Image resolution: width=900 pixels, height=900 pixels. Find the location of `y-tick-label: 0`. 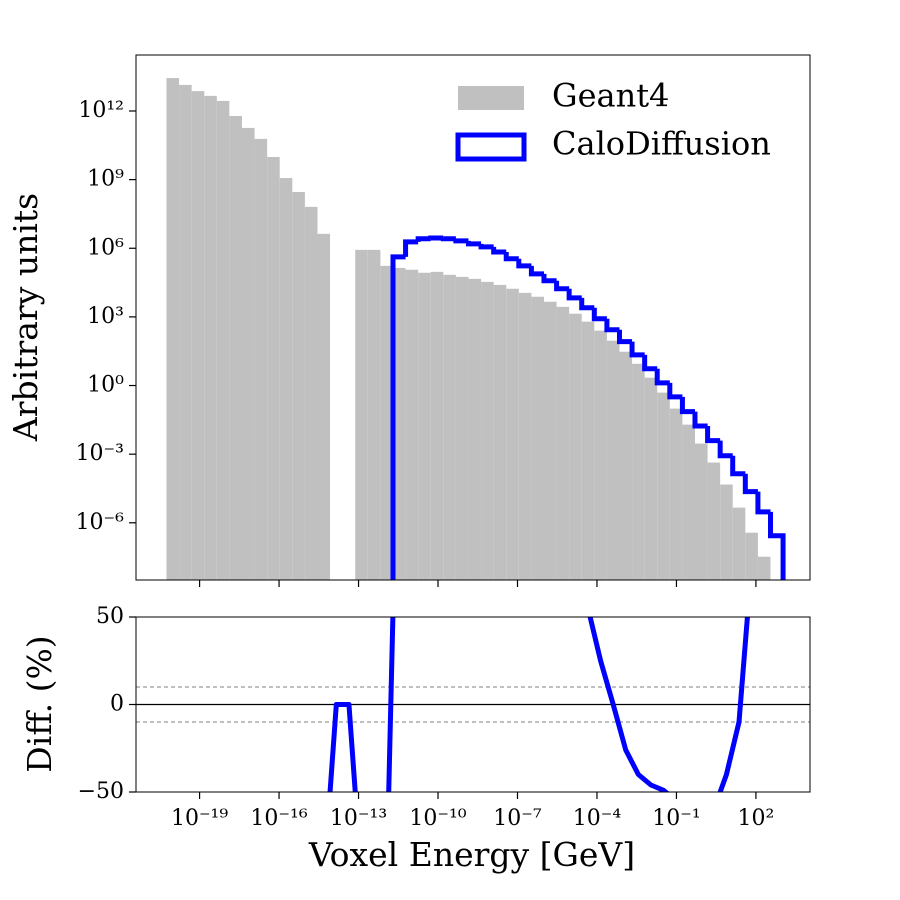

y-tick-label: 0 is located at coordinates (117, 704).